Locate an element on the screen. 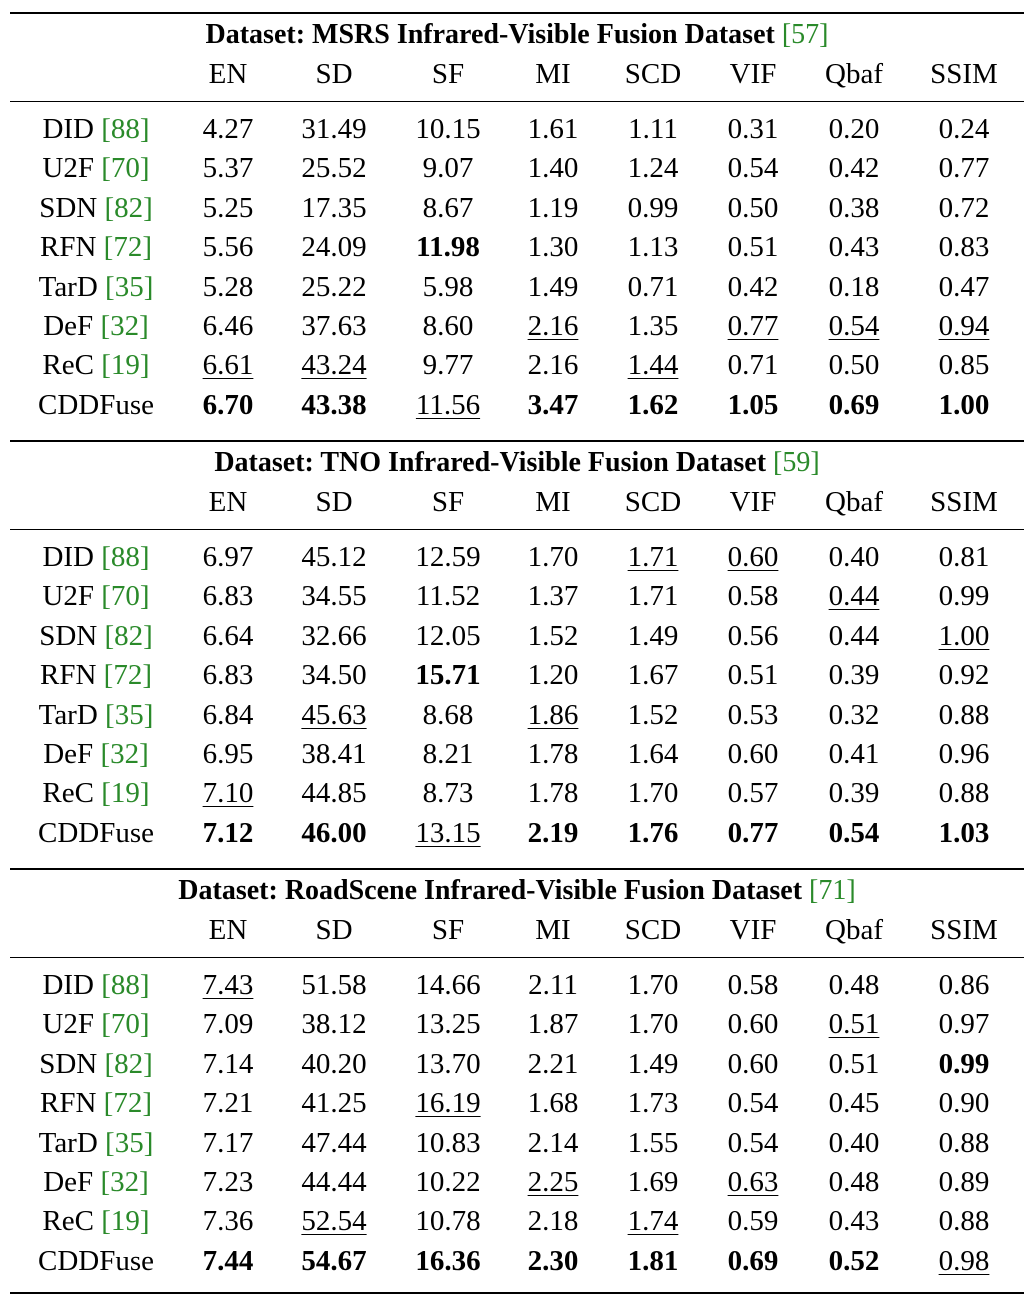 Image resolution: width=1034 pixels, height=1300 pixels. metric-value-qbaf: 0.20 is located at coordinates (854, 129).